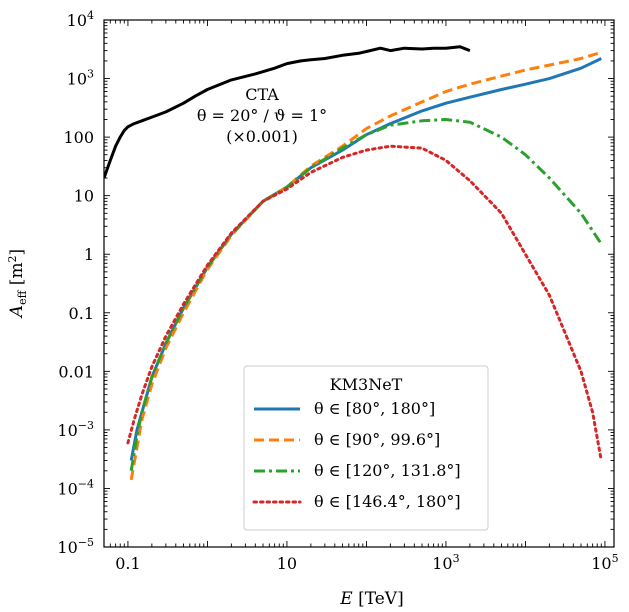 The height and width of the screenshot is (612, 629). I want to click on legend-label-3: θ ∈ [146.4°, 180°], so click(387, 501).